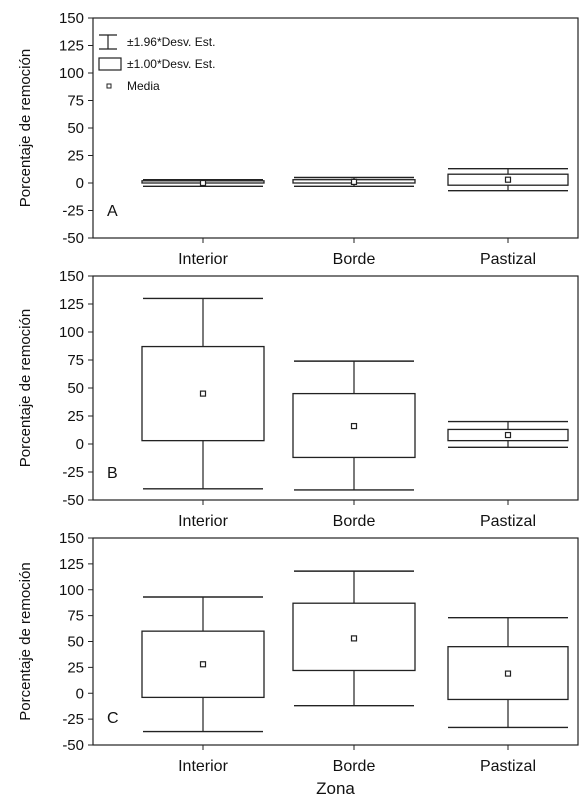 Image resolution: width=585 pixels, height=798 pixels. Describe the element at coordinates (335, 788) in the screenshot. I see `x-axis-label: Zona` at that location.